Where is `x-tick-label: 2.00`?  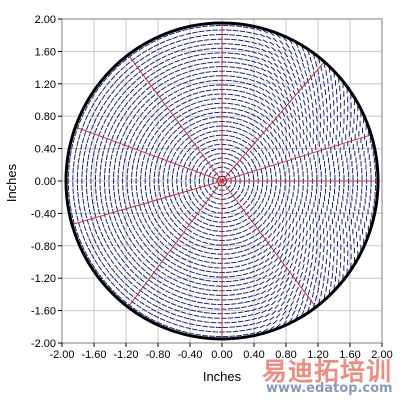
x-tick-label: 2.00 is located at coordinates (381, 355).